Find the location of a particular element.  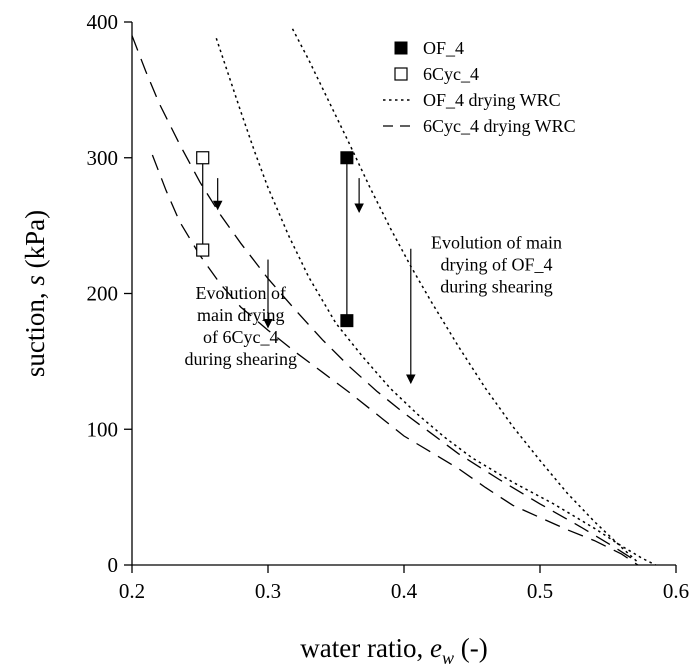

legend-label: 6Cyc_4 is located at coordinates (451, 74).